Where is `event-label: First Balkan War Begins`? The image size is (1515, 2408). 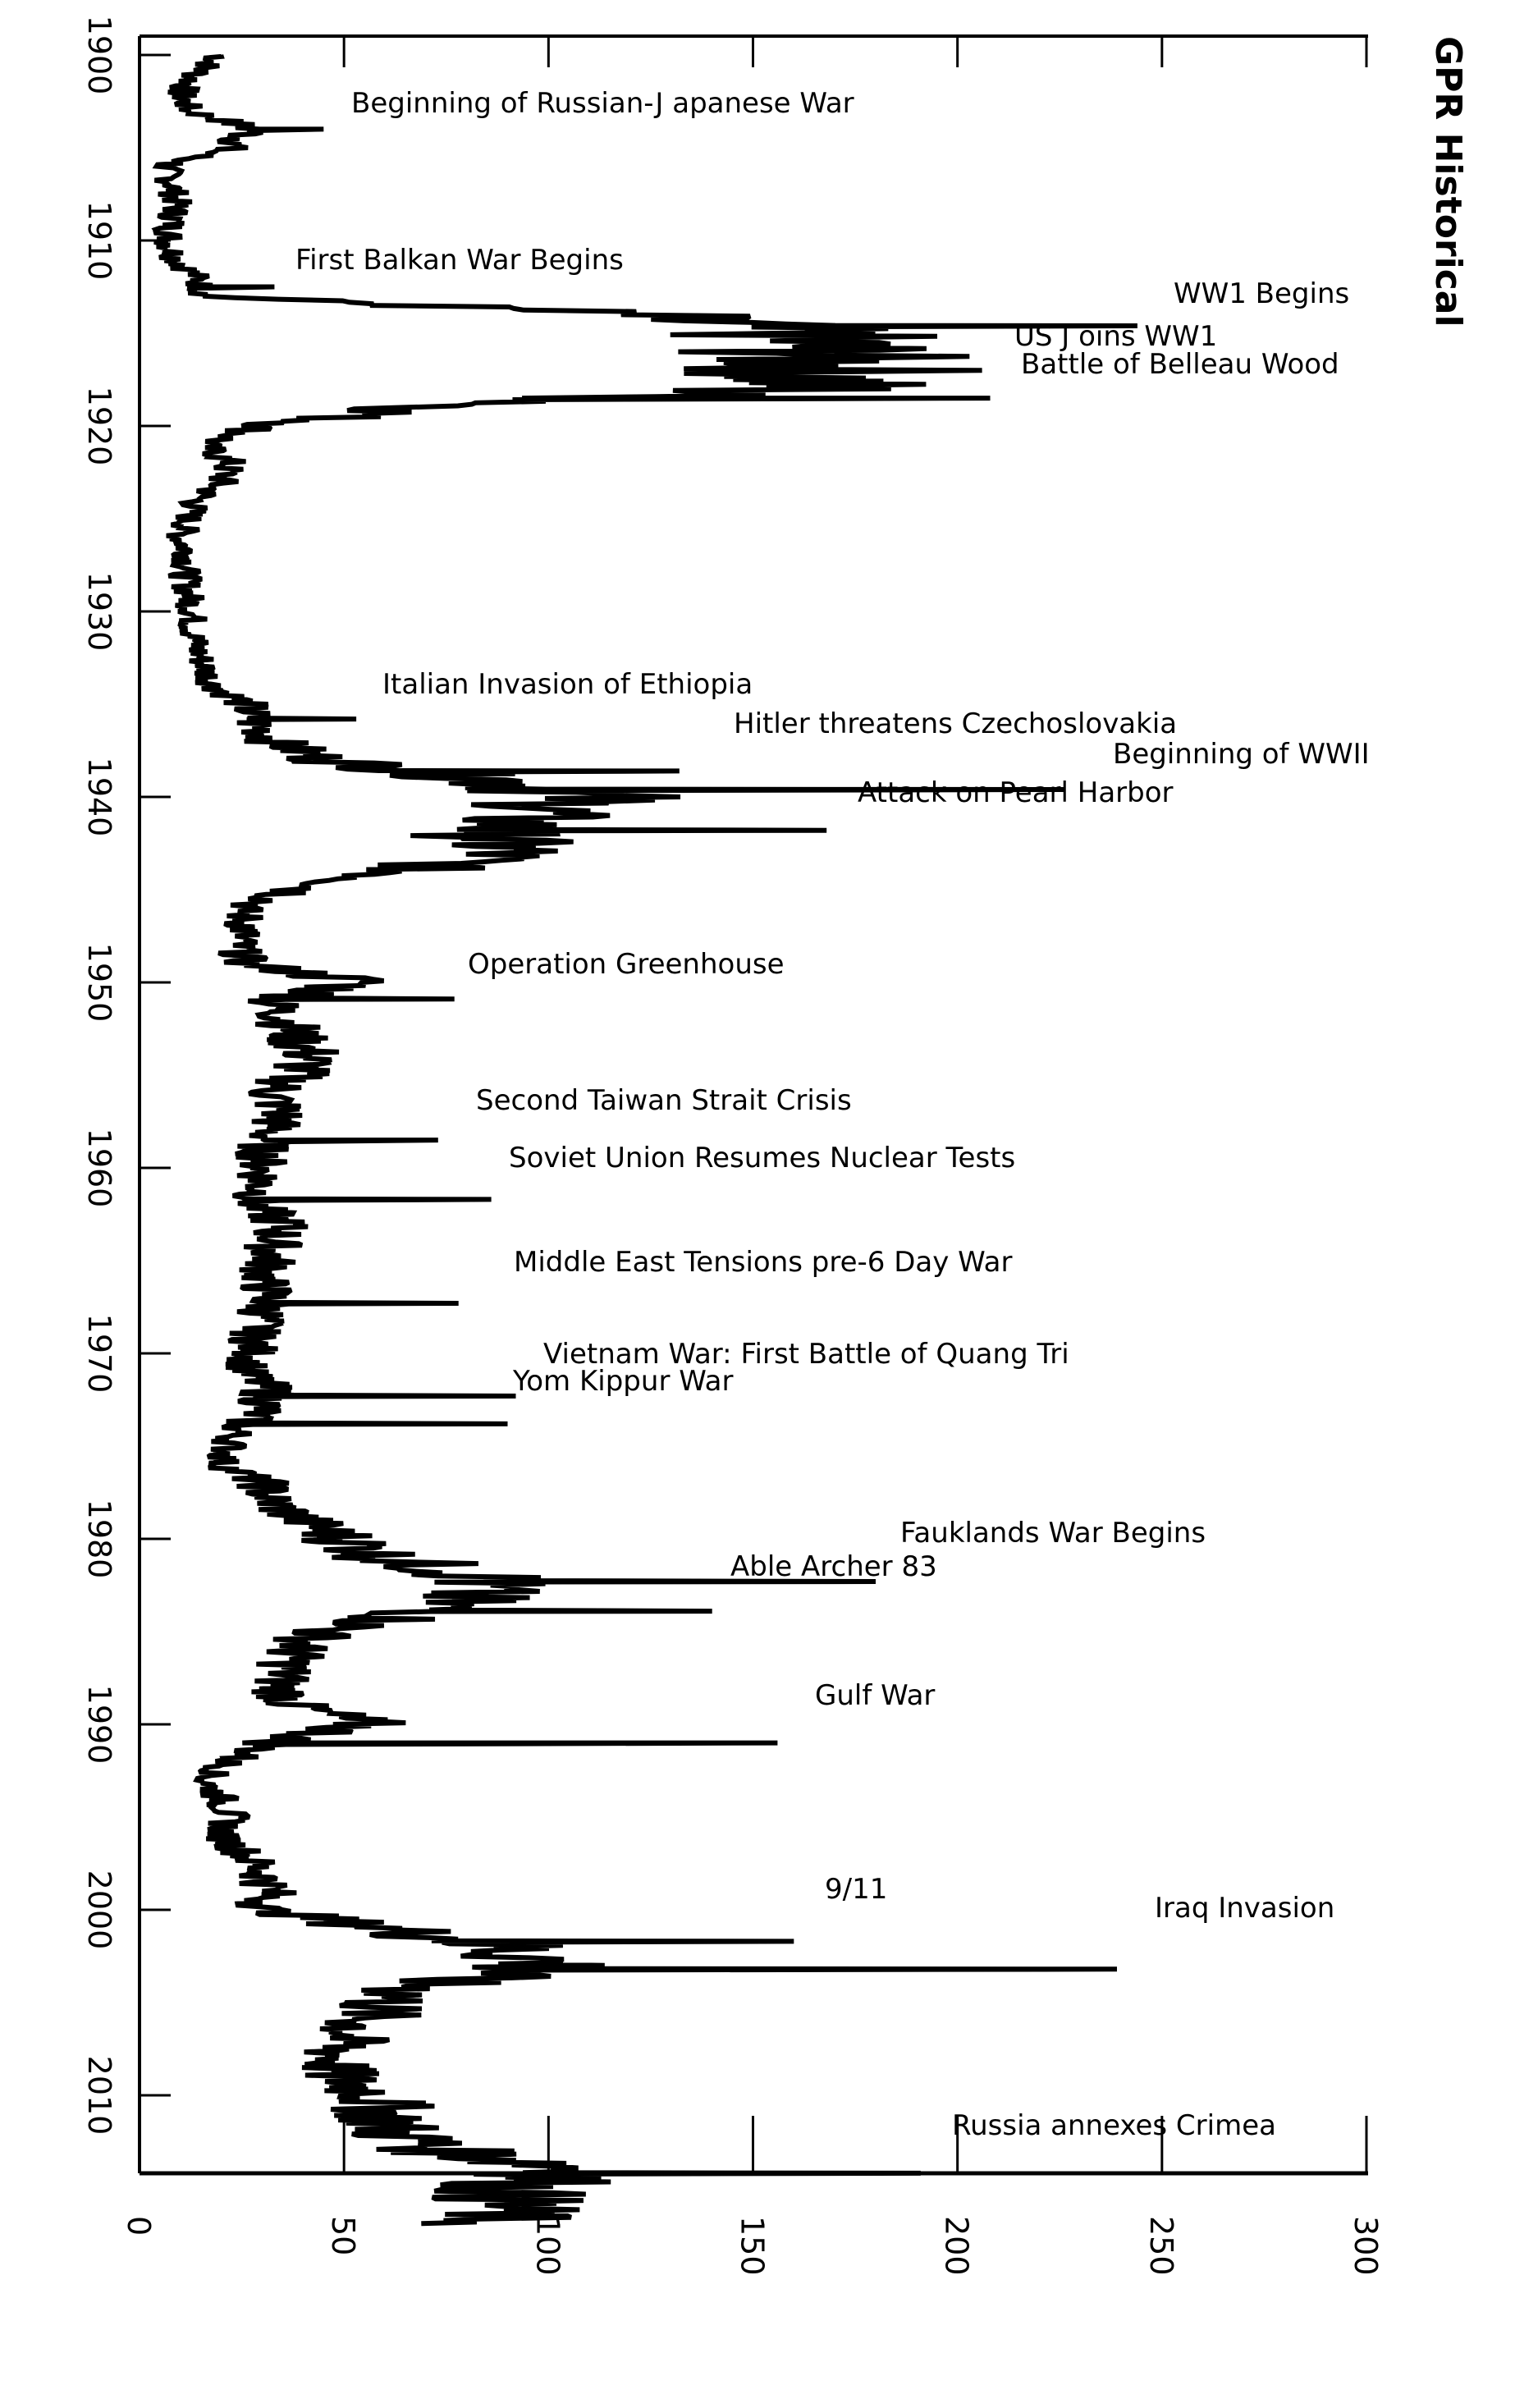
event-label: First Balkan War Begins is located at coordinates (460, 260).